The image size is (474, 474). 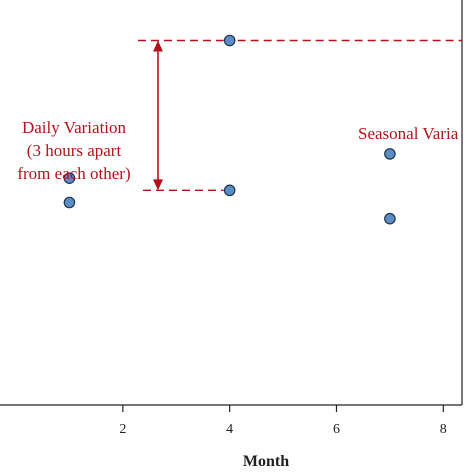 What do you see at coordinates (122, 429) in the screenshot?
I see `x-tick-label: 2` at bounding box center [122, 429].